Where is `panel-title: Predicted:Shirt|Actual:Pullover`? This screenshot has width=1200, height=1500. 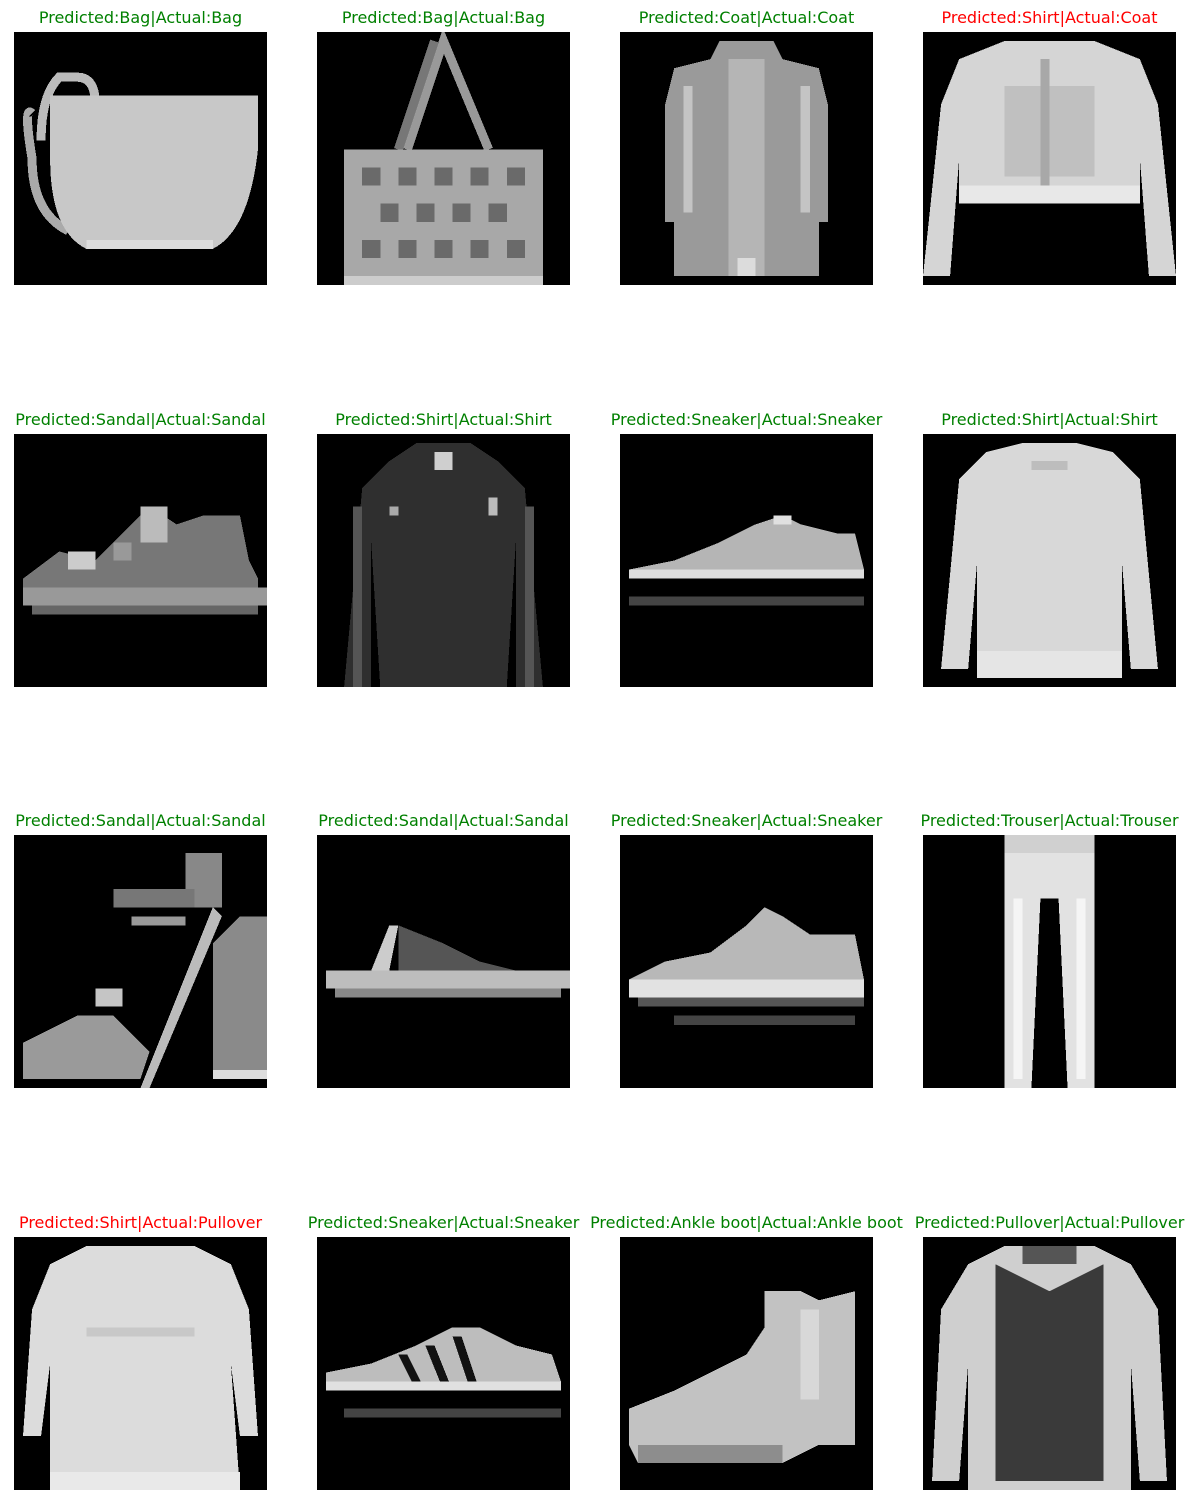
panel-title: Predicted:Shirt|Actual:Pullover is located at coordinates (140, 1222).